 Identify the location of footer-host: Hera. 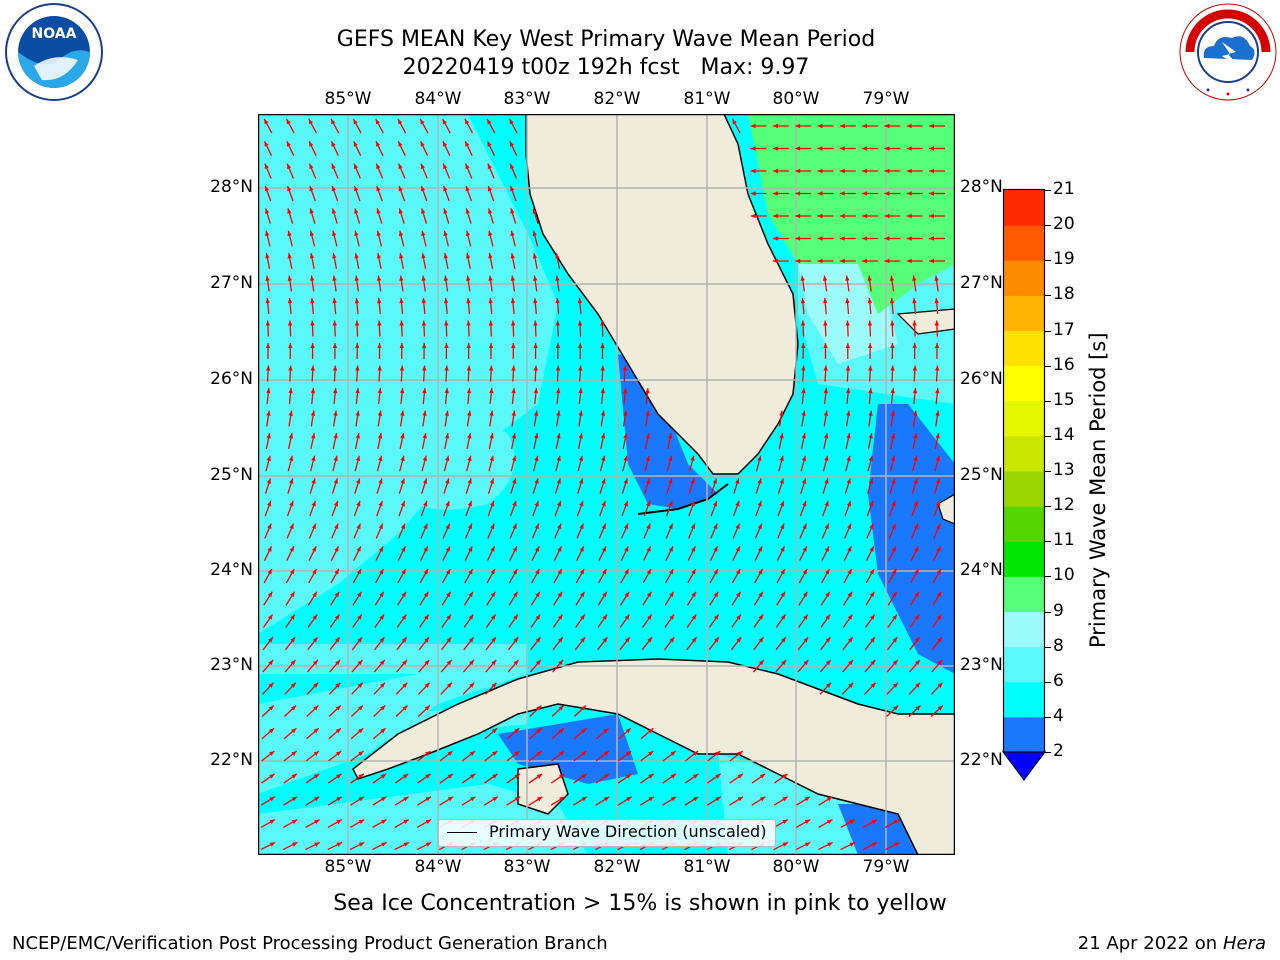
(1244, 943).